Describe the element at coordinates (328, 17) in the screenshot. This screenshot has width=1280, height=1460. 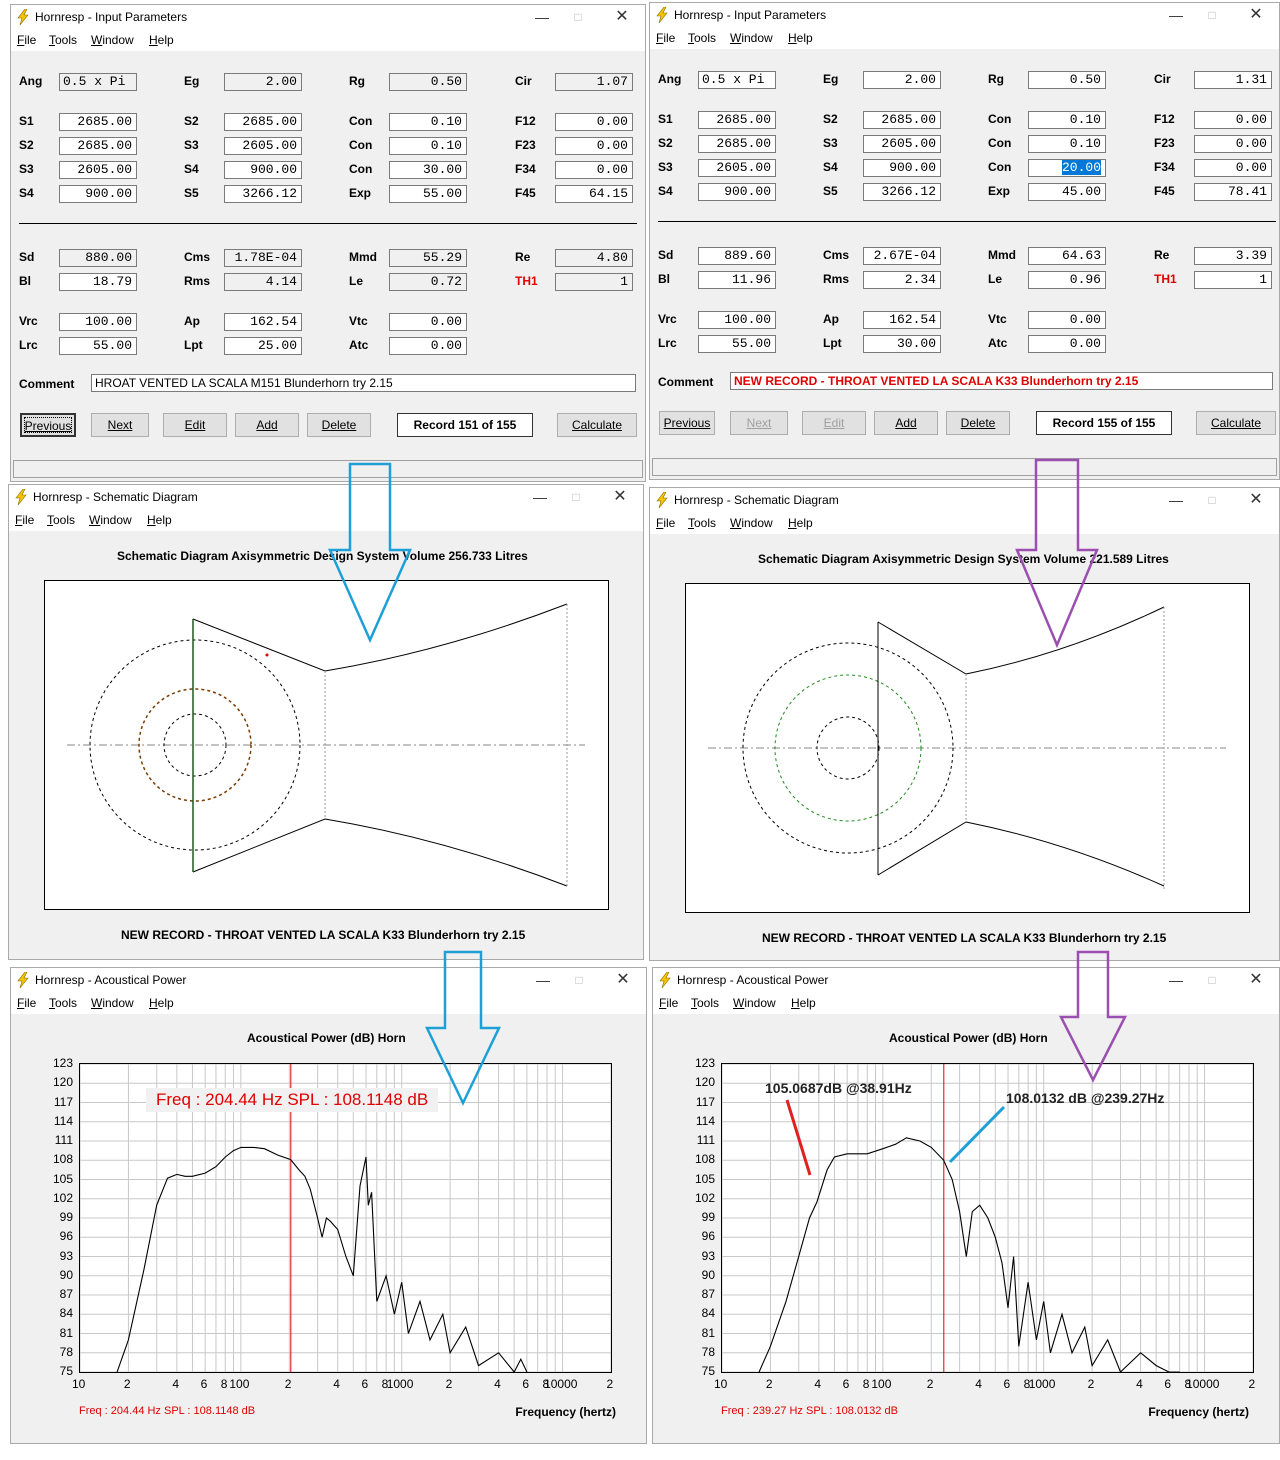
I see `title-bar: Hornresp - Input Parameters — □ ✕` at that location.